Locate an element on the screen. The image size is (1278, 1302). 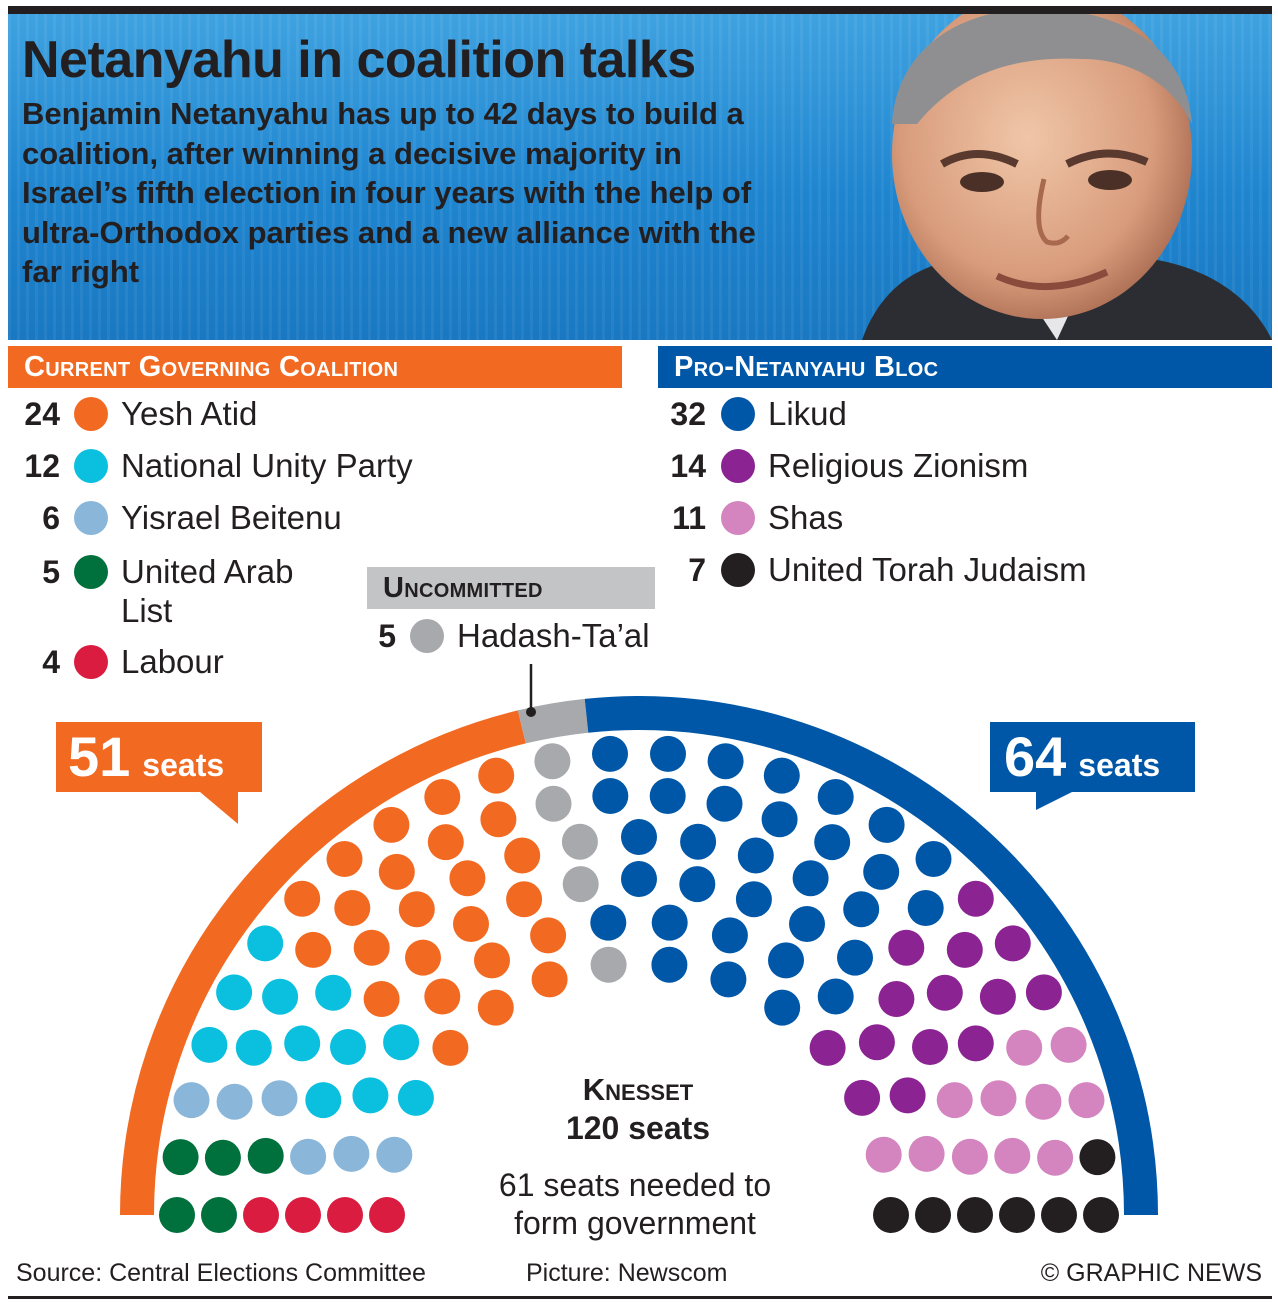
coalition-header: Current Governing Coalition is located at coordinates (315, 367).